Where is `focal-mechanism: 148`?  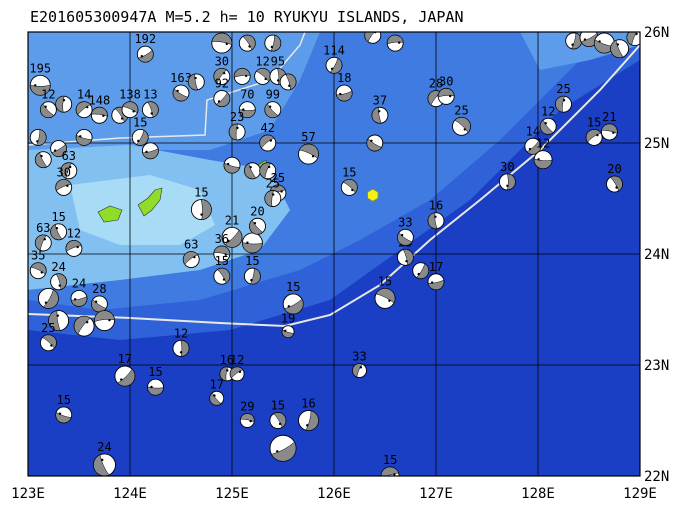 focal-mechanism: 148 is located at coordinates (100, 108).